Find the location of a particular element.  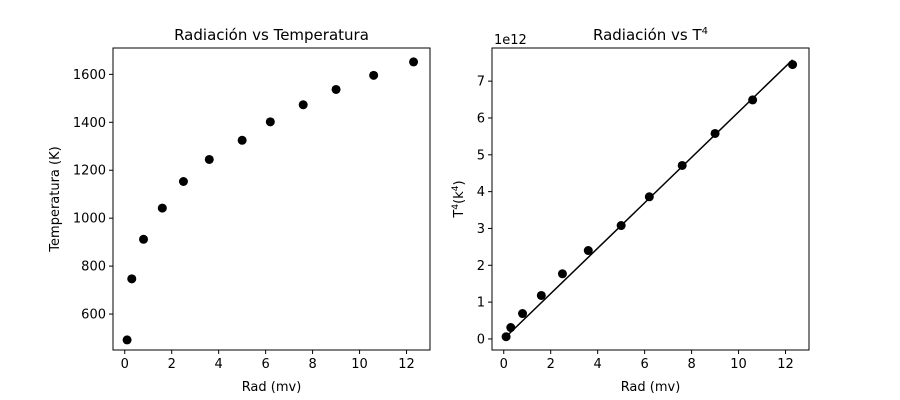

chart-title-right: Radiación vs T4 is located at coordinates (650, 35).